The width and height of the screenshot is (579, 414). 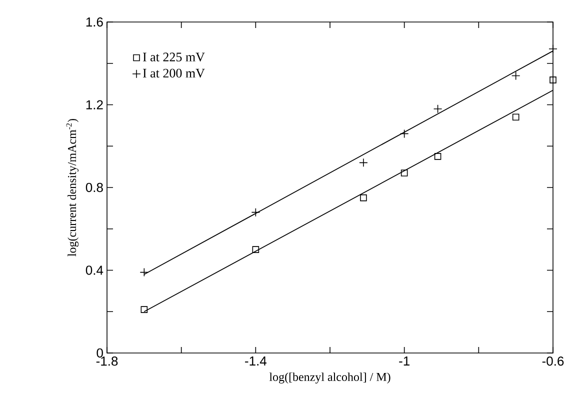 What do you see at coordinates (329, 378) in the screenshot?
I see `x-axis-title: log([benzyl alcohol] / M)` at bounding box center [329, 378].